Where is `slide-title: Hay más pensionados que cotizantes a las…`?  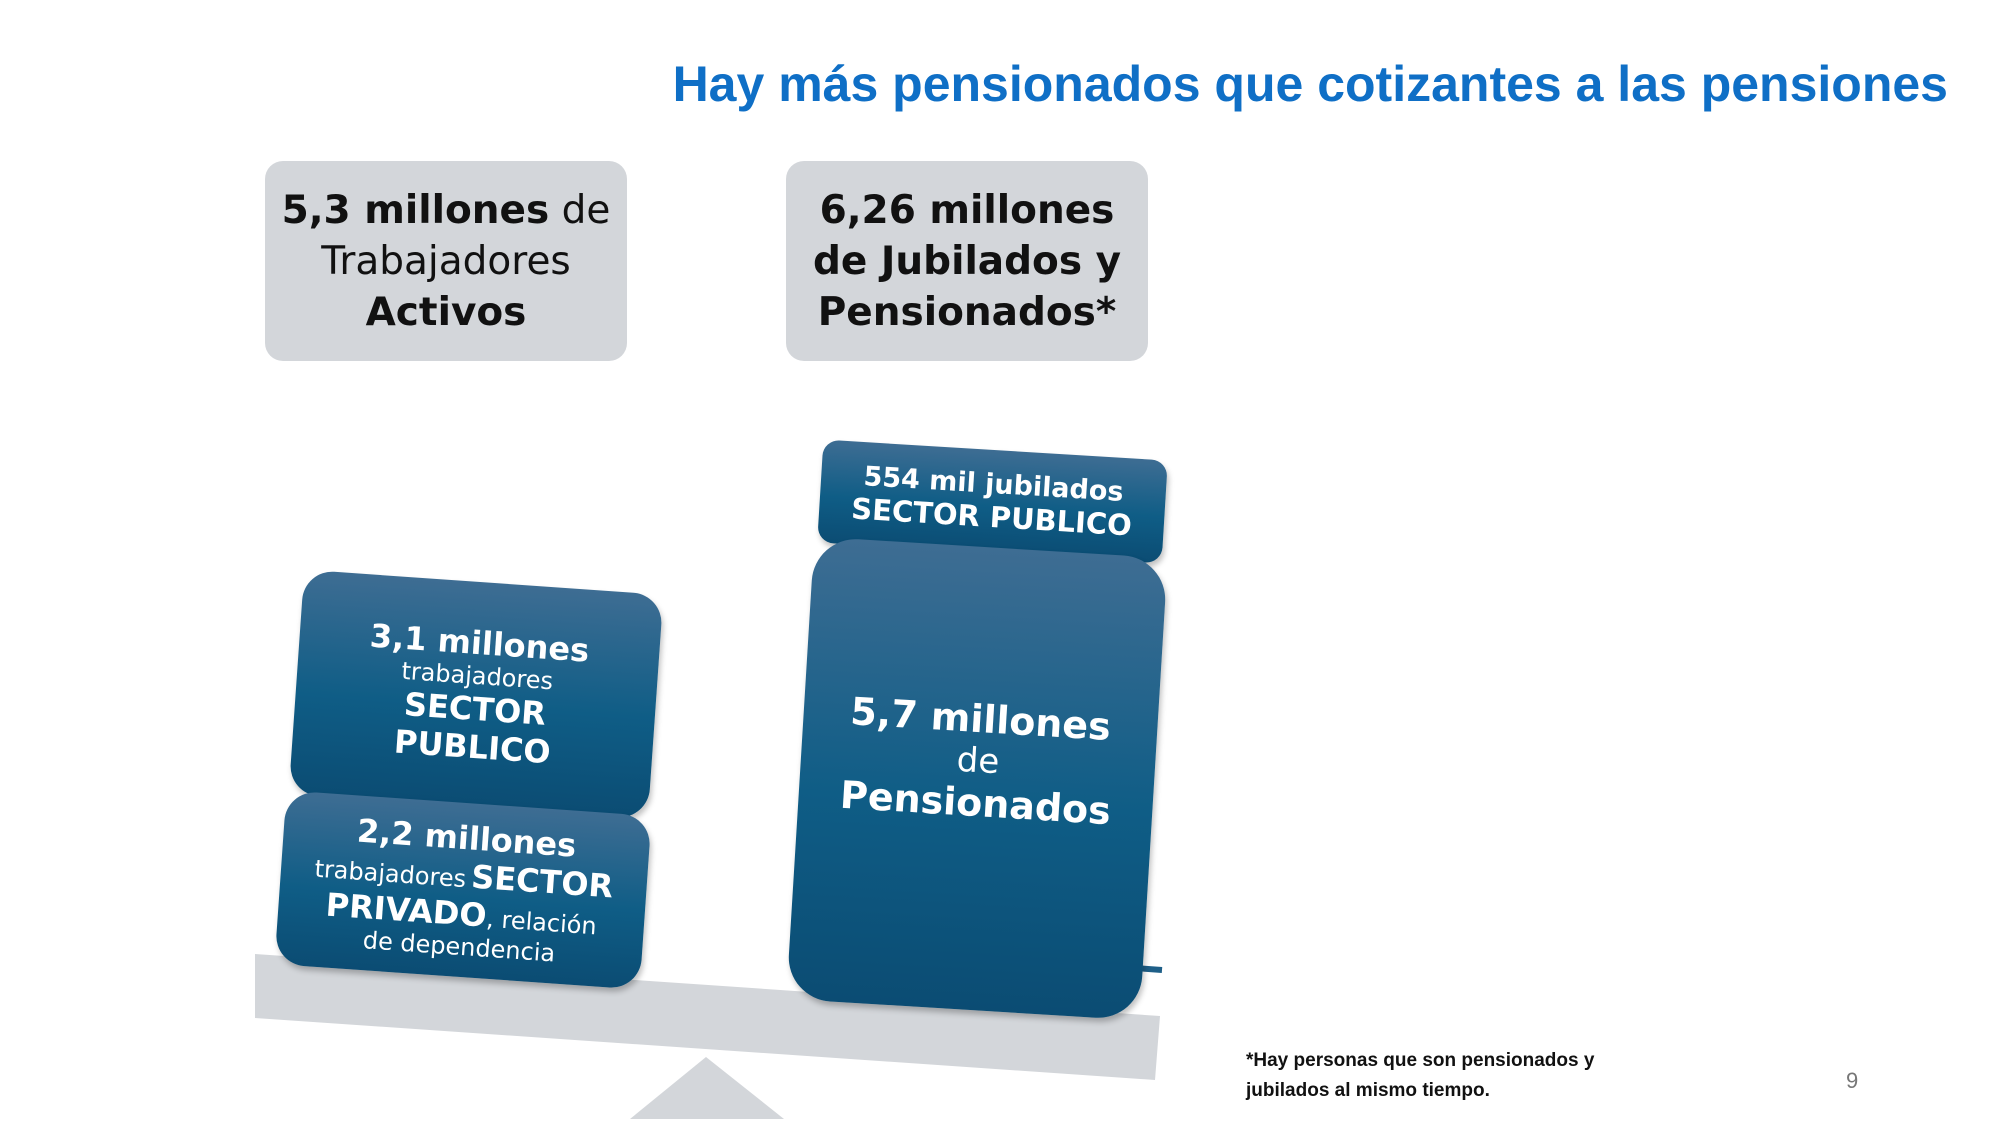
slide-title: Hay más pensionados que cotizantes a las… is located at coordinates (1310, 84).